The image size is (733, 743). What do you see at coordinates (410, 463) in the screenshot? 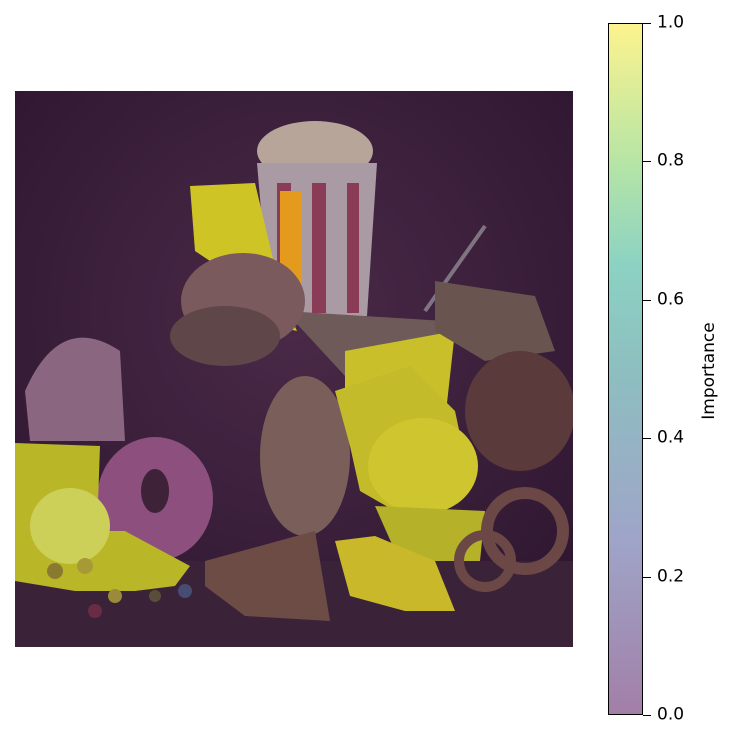
I see `highlighted-burger` at bounding box center [410, 463].